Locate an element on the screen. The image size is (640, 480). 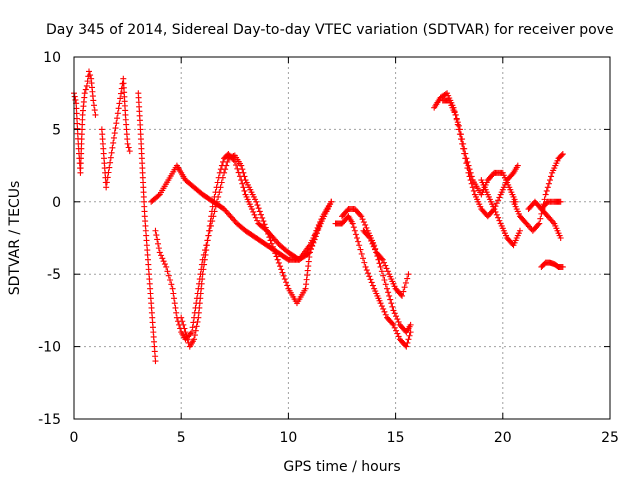
x-tick-label: 0 is located at coordinates (74, 438).